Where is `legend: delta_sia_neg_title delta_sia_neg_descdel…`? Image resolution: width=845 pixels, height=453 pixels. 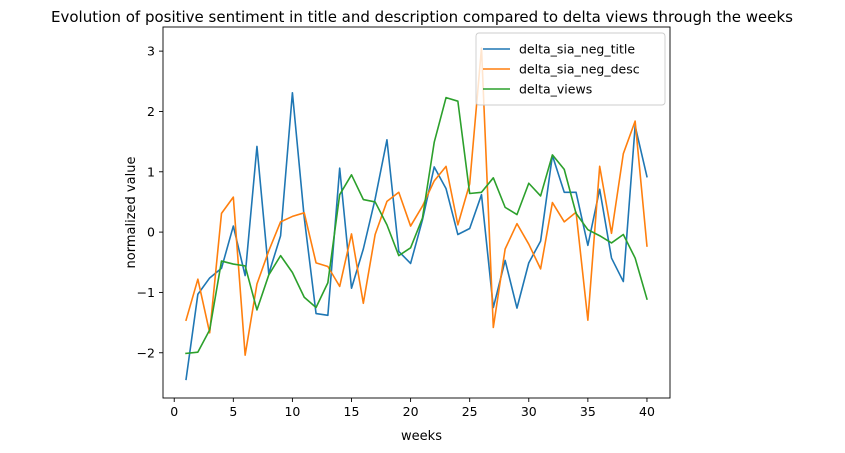 legend: delta_sia_neg_title delta_sia_neg_descdel… is located at coordinates (570, 69).